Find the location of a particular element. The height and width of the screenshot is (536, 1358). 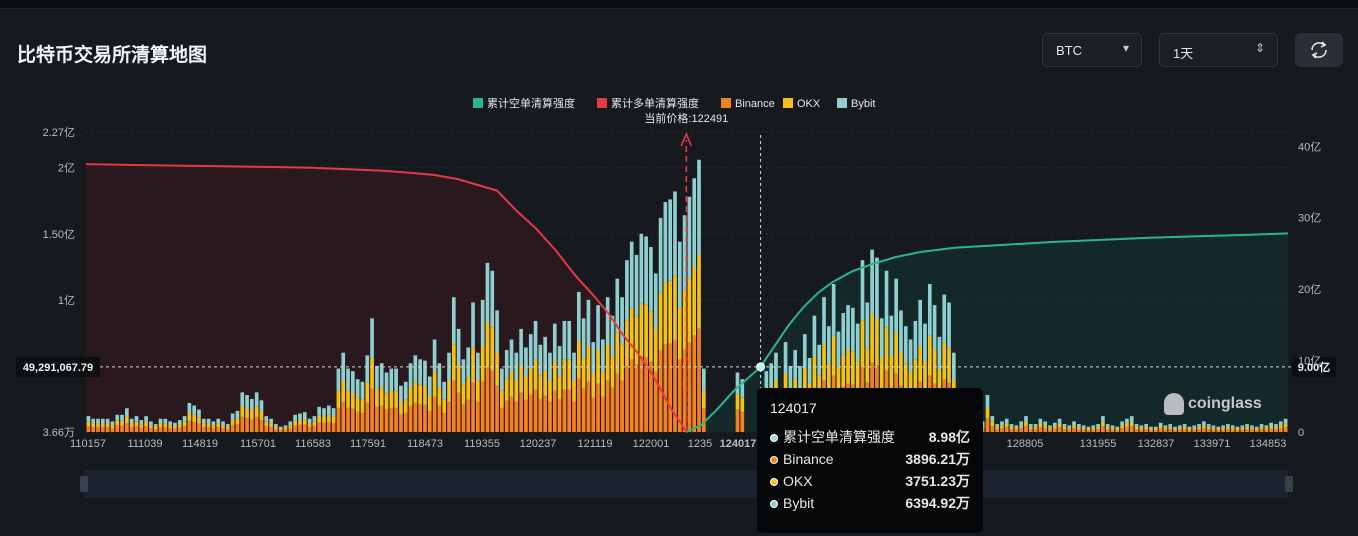

y-left-tick: 3.66万 is located at coordinates (59, 433).